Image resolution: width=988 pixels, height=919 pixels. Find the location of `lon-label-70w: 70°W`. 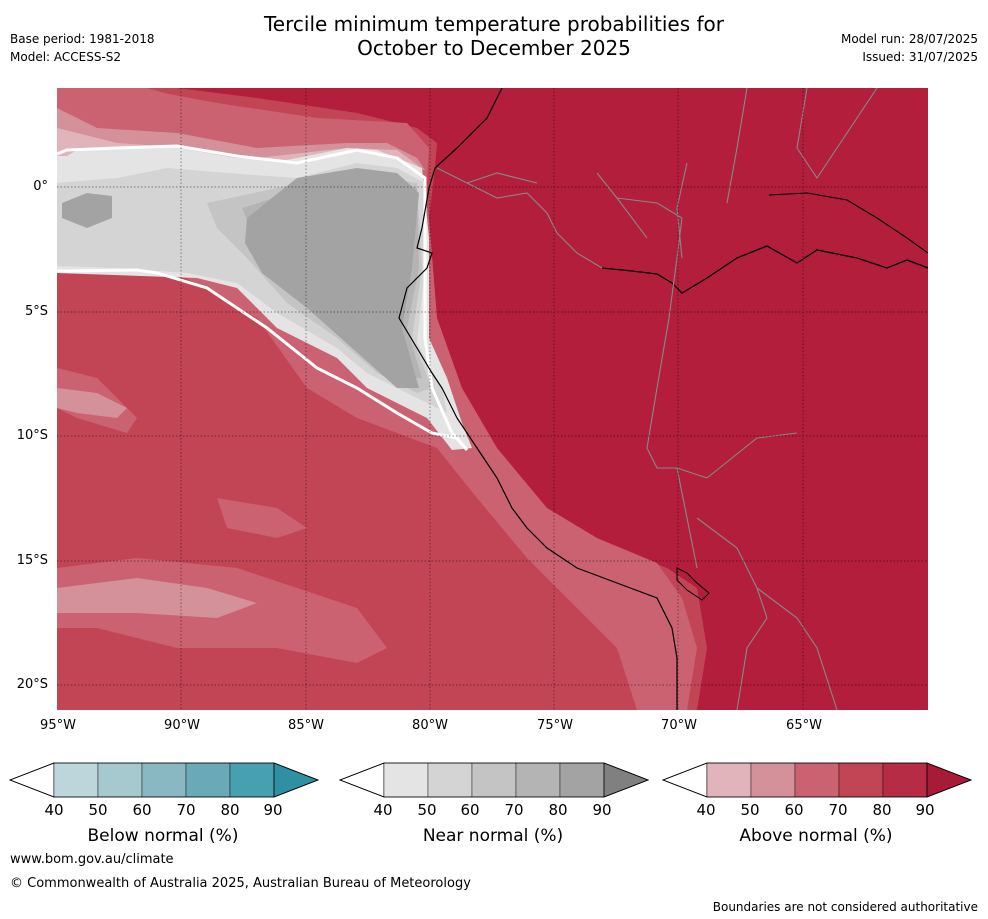

lon-label-70w: 70°W is located at coordinates (679, 725).